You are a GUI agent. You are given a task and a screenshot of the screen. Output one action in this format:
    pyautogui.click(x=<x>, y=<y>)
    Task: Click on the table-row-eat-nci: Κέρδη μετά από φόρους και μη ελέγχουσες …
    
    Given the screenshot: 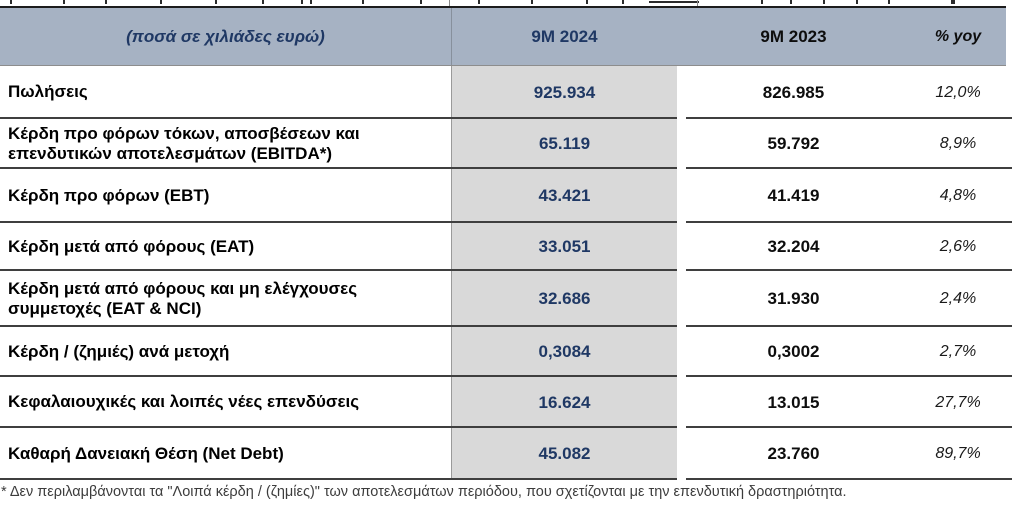 What is the action you would take?
    pyautogui.click(x=512, y=299)
    